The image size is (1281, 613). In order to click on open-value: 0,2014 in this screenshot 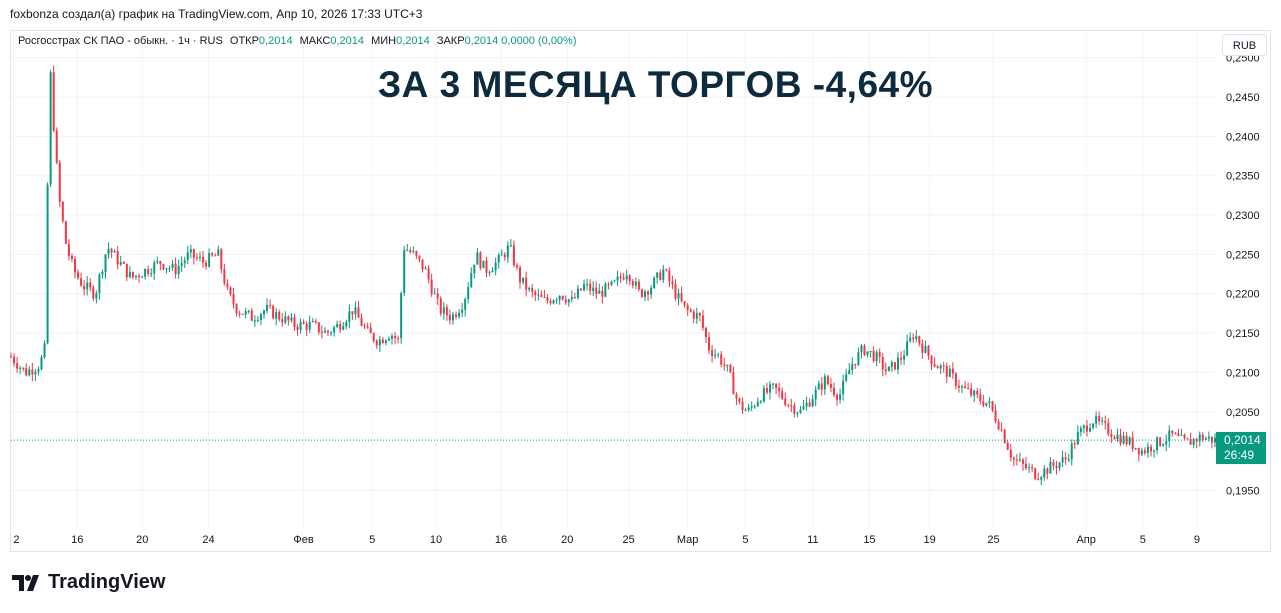, I will do `click(275, 41)`.